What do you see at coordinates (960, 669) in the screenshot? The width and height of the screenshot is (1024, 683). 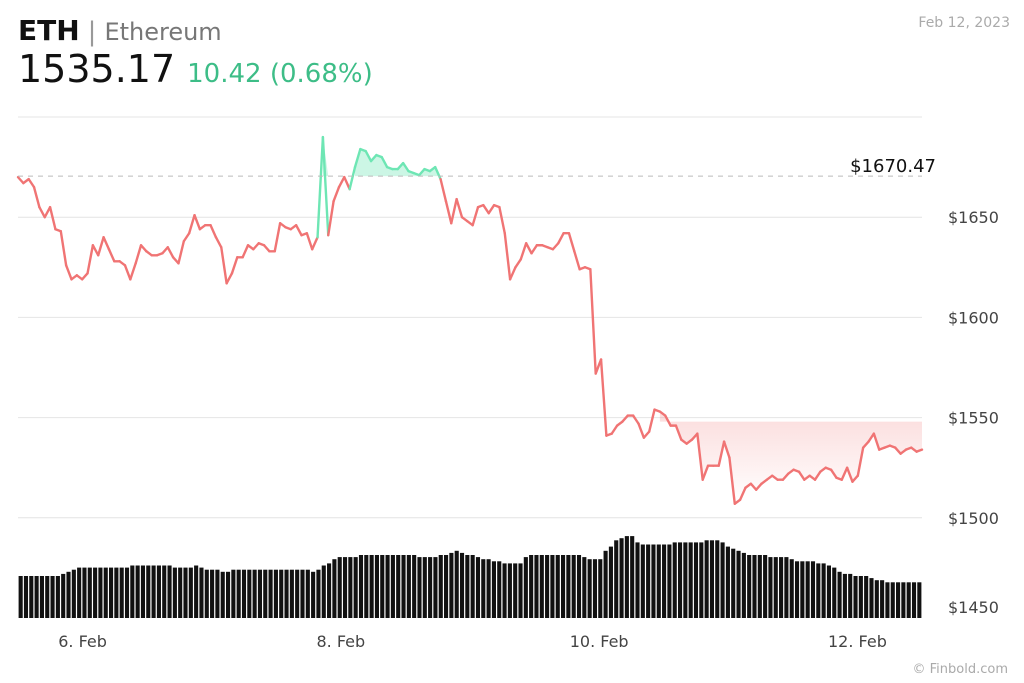 I see `source-credit: © Finbold.com` at bounding box center [960, 669].